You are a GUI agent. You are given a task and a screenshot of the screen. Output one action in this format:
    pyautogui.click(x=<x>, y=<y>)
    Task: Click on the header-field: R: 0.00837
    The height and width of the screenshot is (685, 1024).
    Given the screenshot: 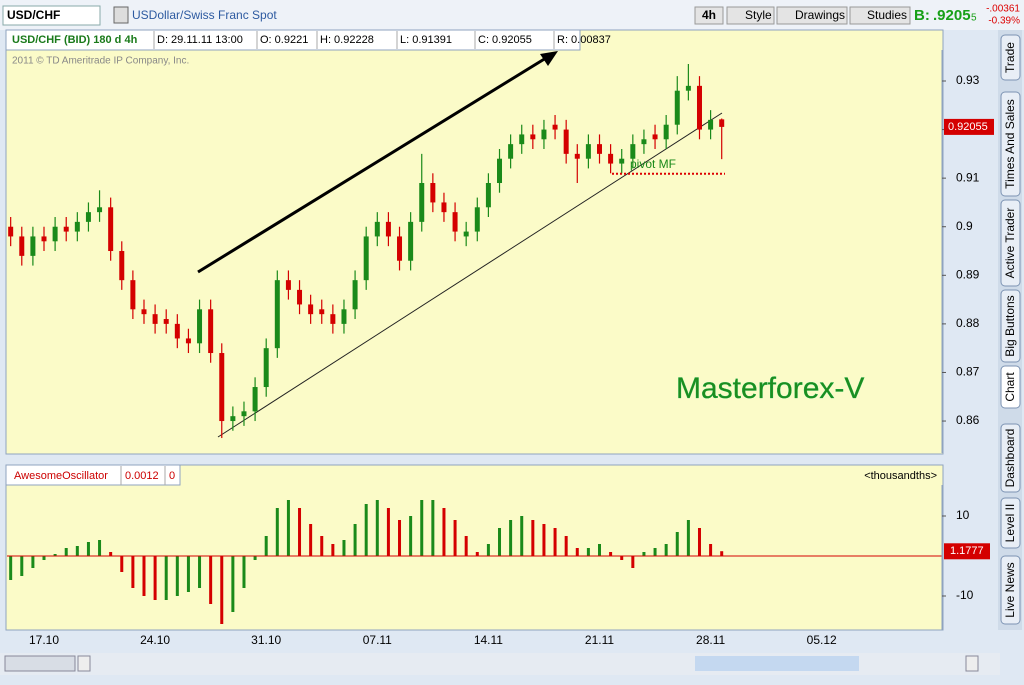 What is the action you would take?
    pyautogui.click(x=584, y=40)
    